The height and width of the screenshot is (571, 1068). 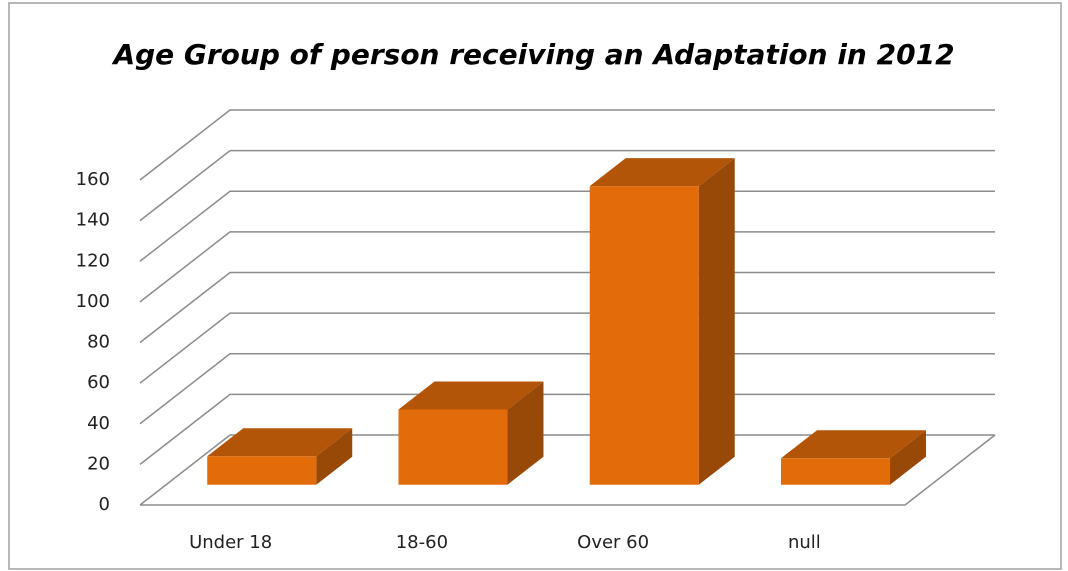 What do you see at coordinates (804, 542) in the screenshot?
I see `x-tick-label: null` at bounding box center [804, 542].